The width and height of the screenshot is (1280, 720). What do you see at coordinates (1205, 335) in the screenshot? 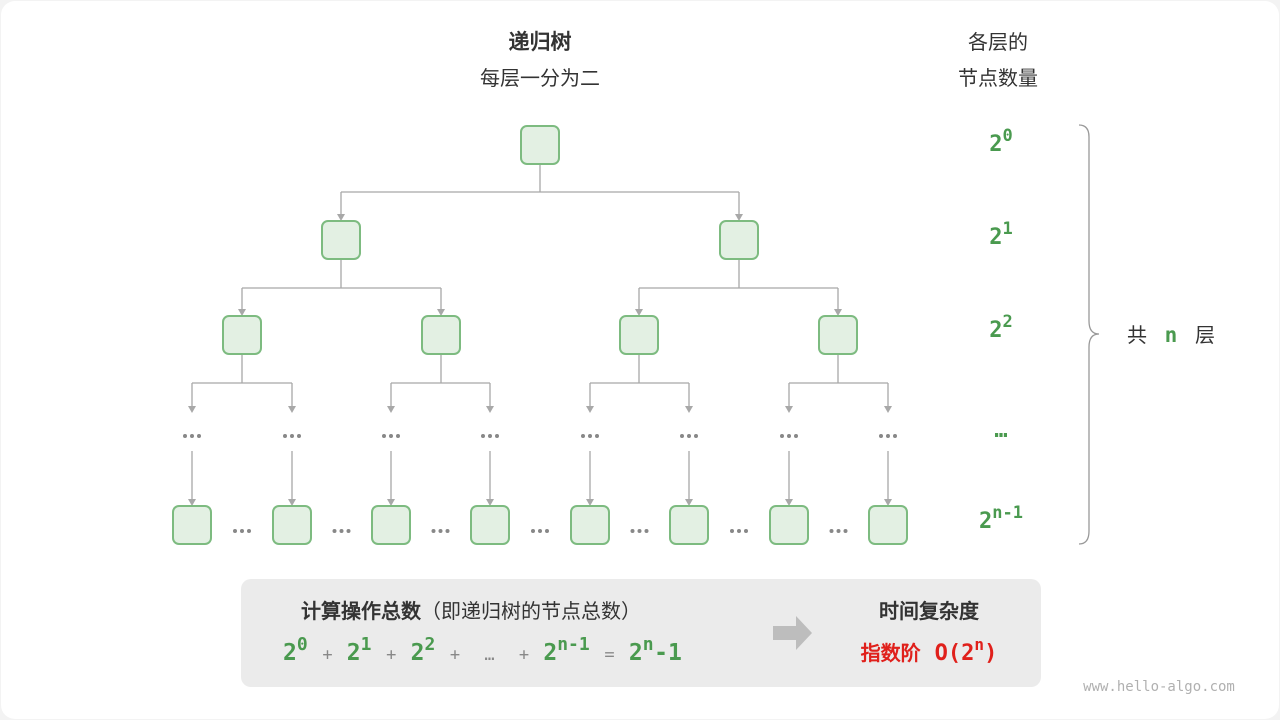
I see `brace-label-post: 层` at bounding box center [1205, 335].